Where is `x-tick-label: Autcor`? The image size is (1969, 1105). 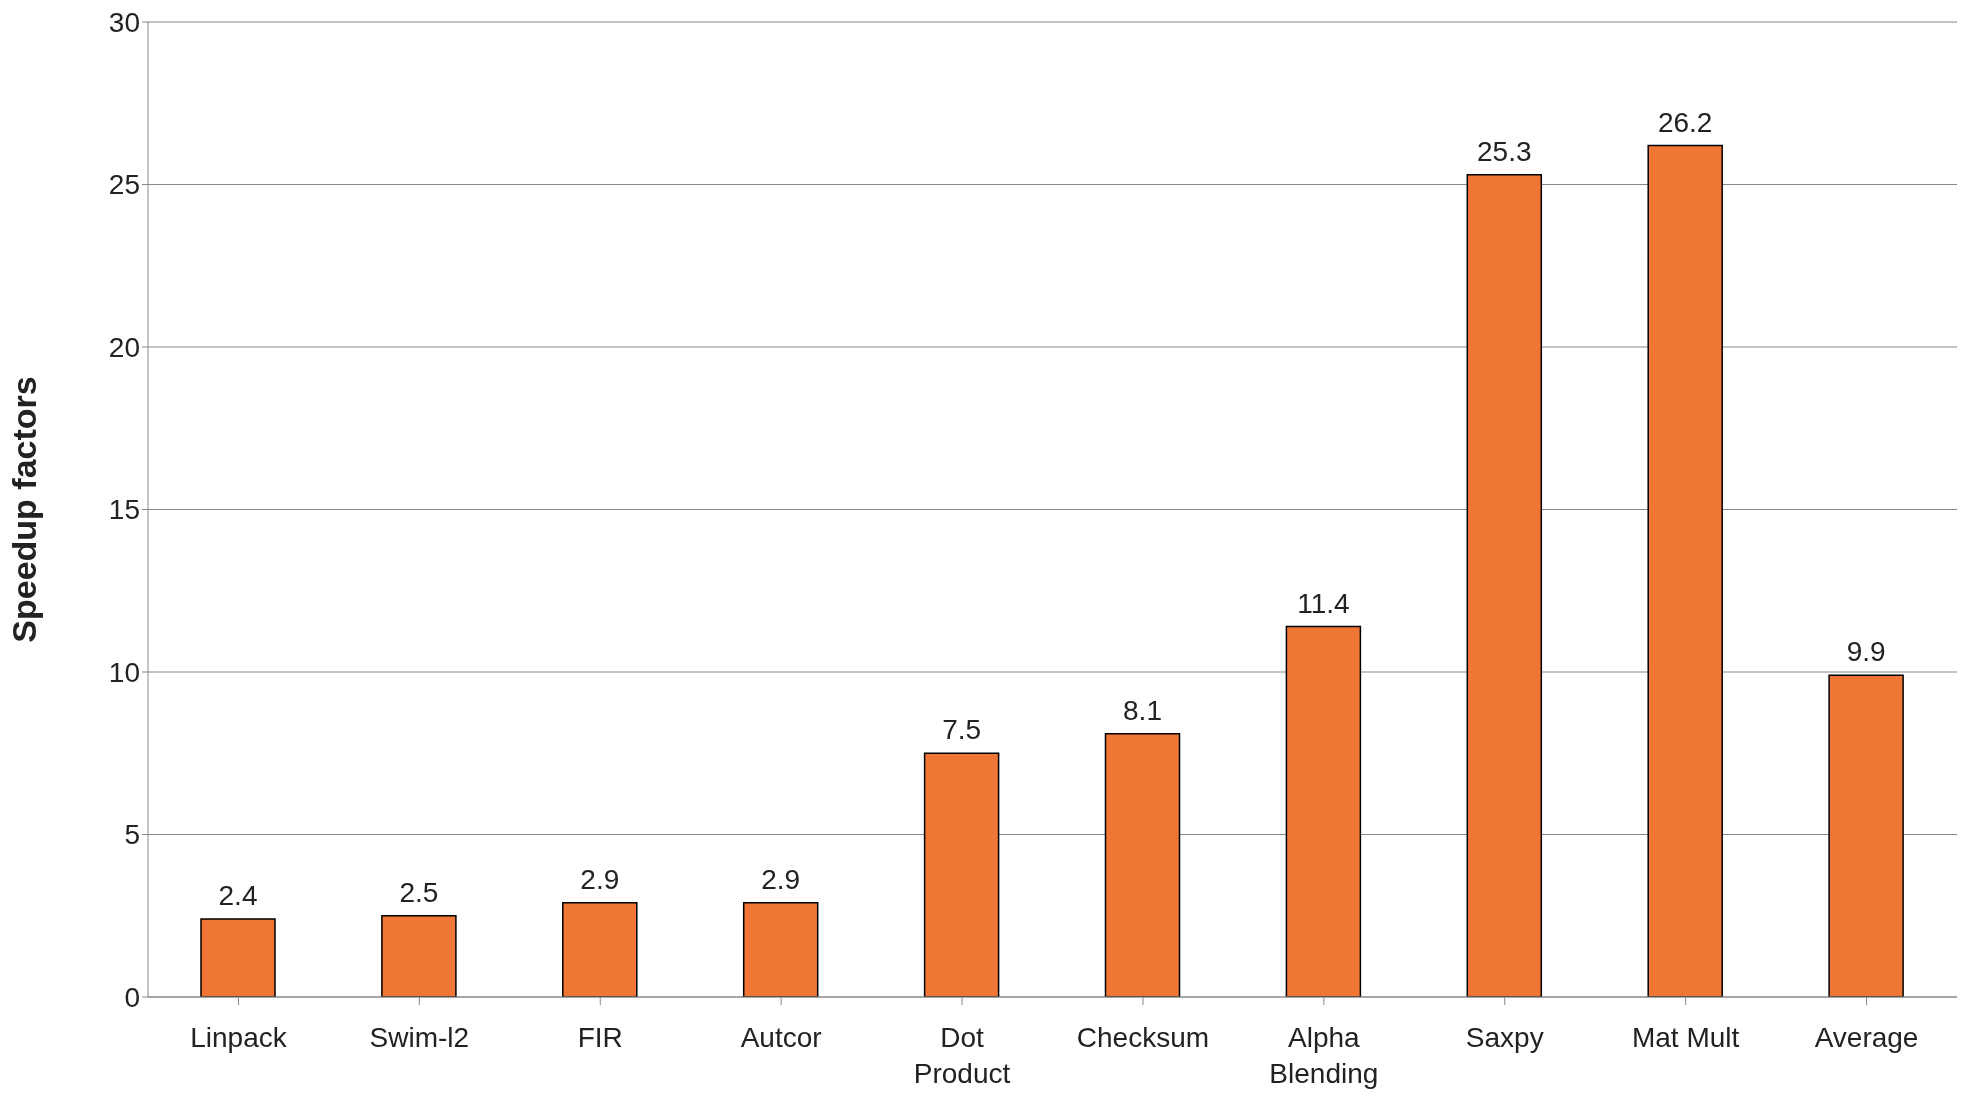 x-tick-label: Autcor is located at coordinates (781, 1037).